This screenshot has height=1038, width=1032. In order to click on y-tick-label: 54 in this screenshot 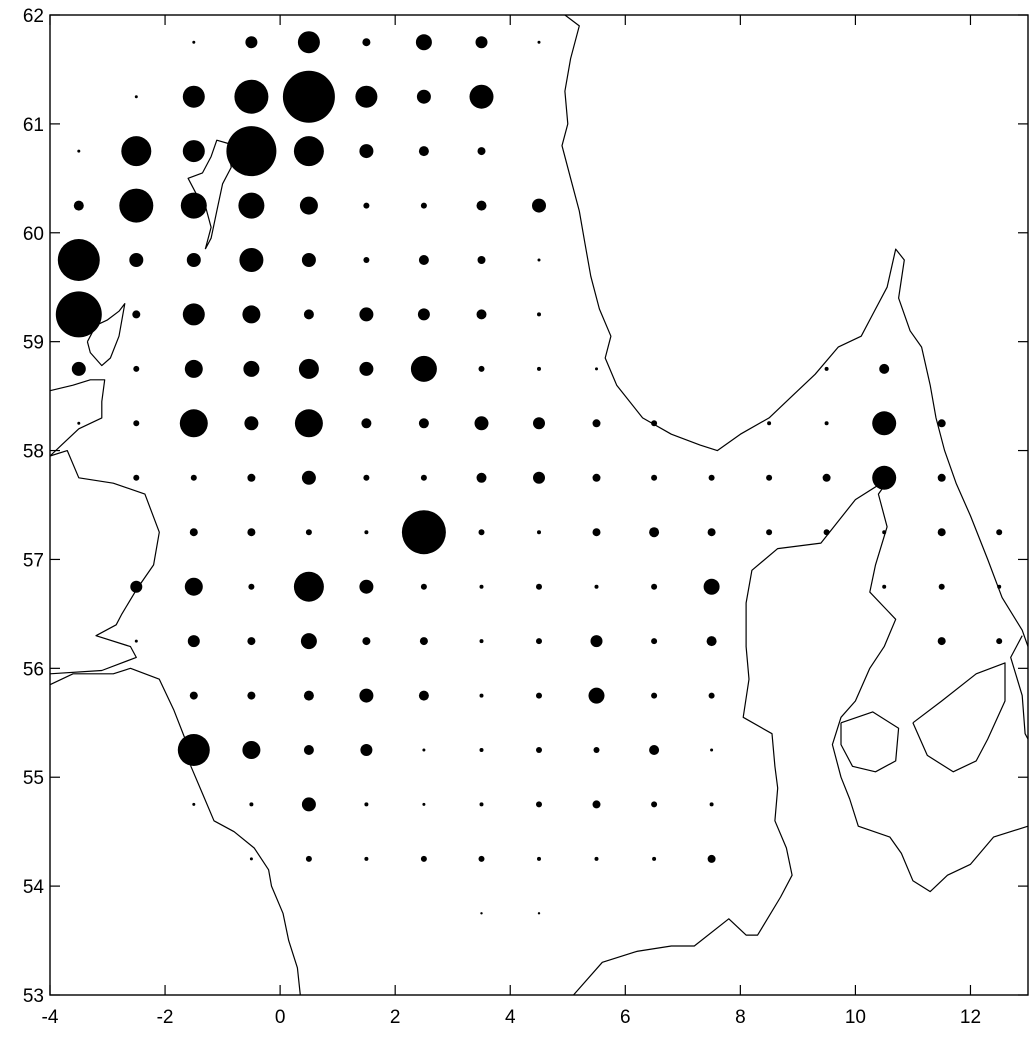, I will do `click(34, 887)`.